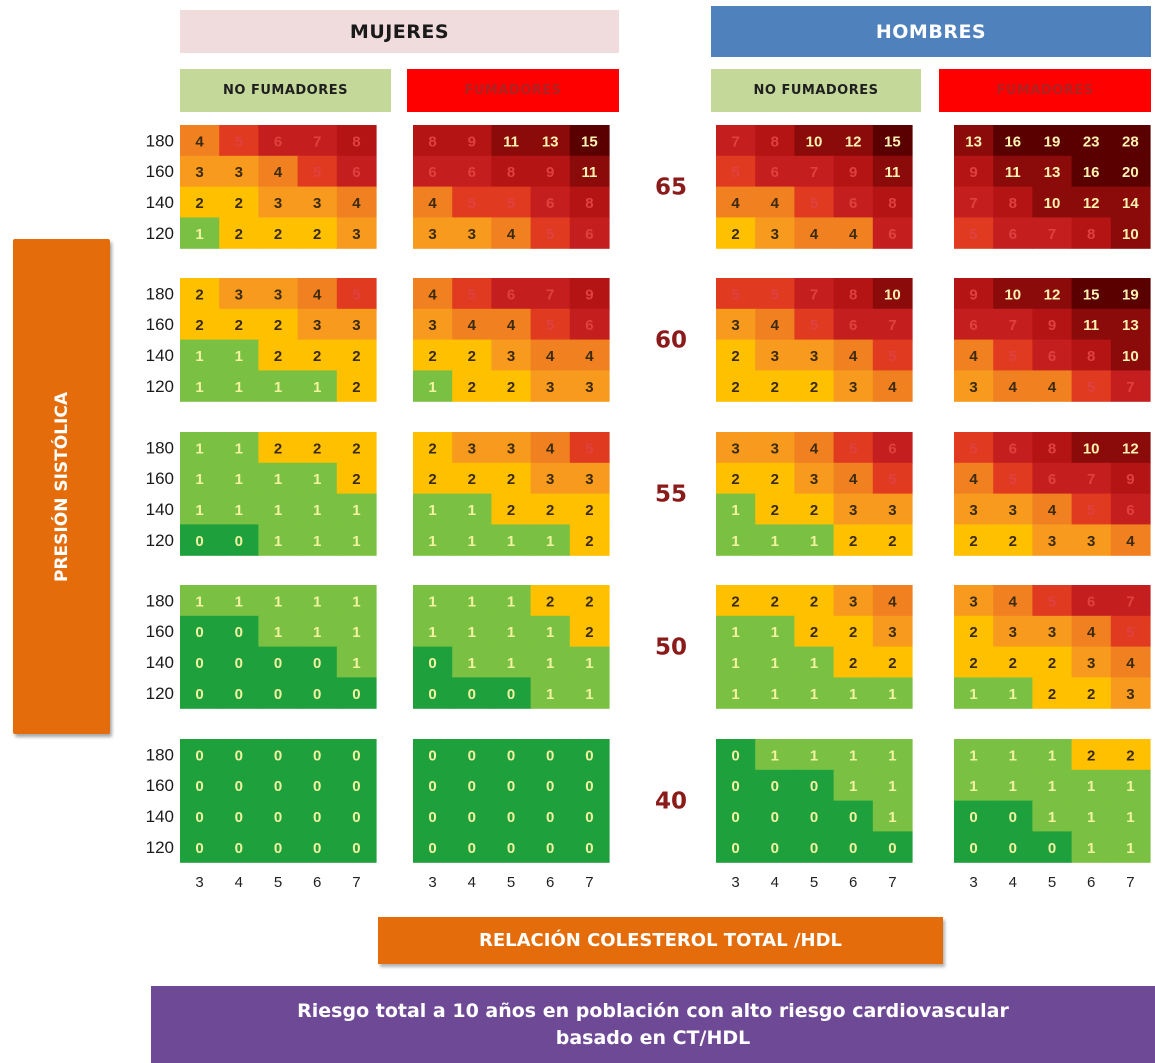 The image size is (1155, 1063). Describe the element at coordinates (1130, 234) in the screenshot. I see `cell-value-label: 10` at that location.